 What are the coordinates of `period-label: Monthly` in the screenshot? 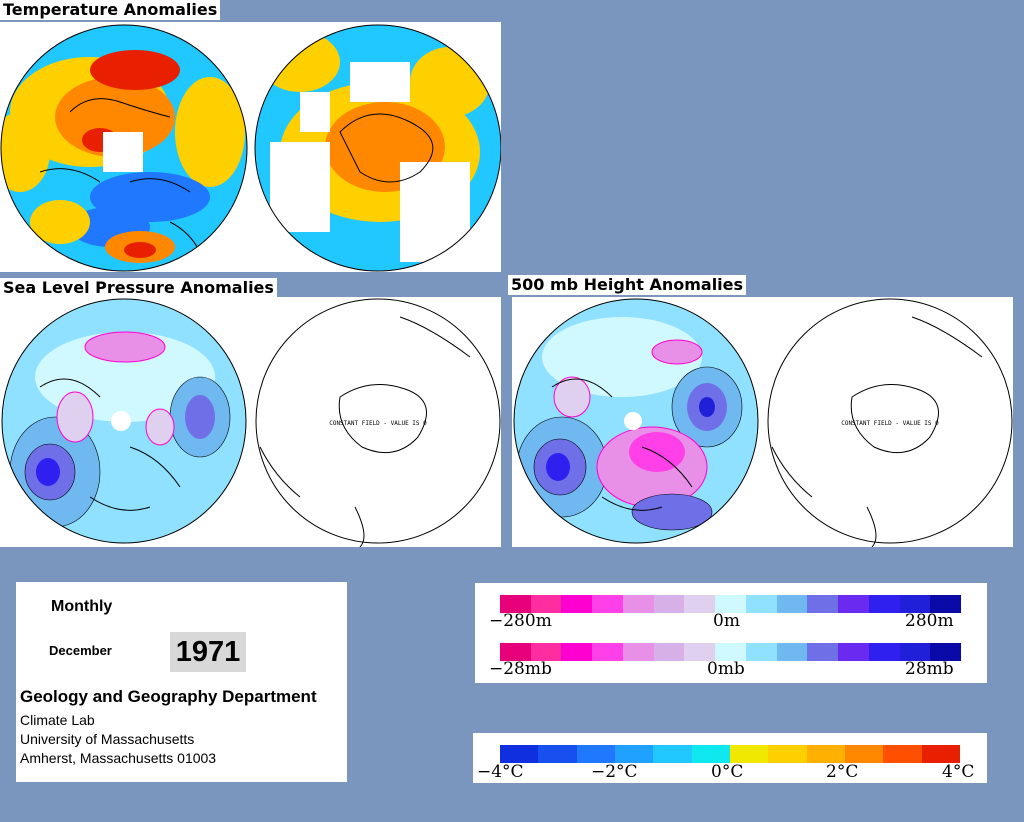 It's located at (82, 606).